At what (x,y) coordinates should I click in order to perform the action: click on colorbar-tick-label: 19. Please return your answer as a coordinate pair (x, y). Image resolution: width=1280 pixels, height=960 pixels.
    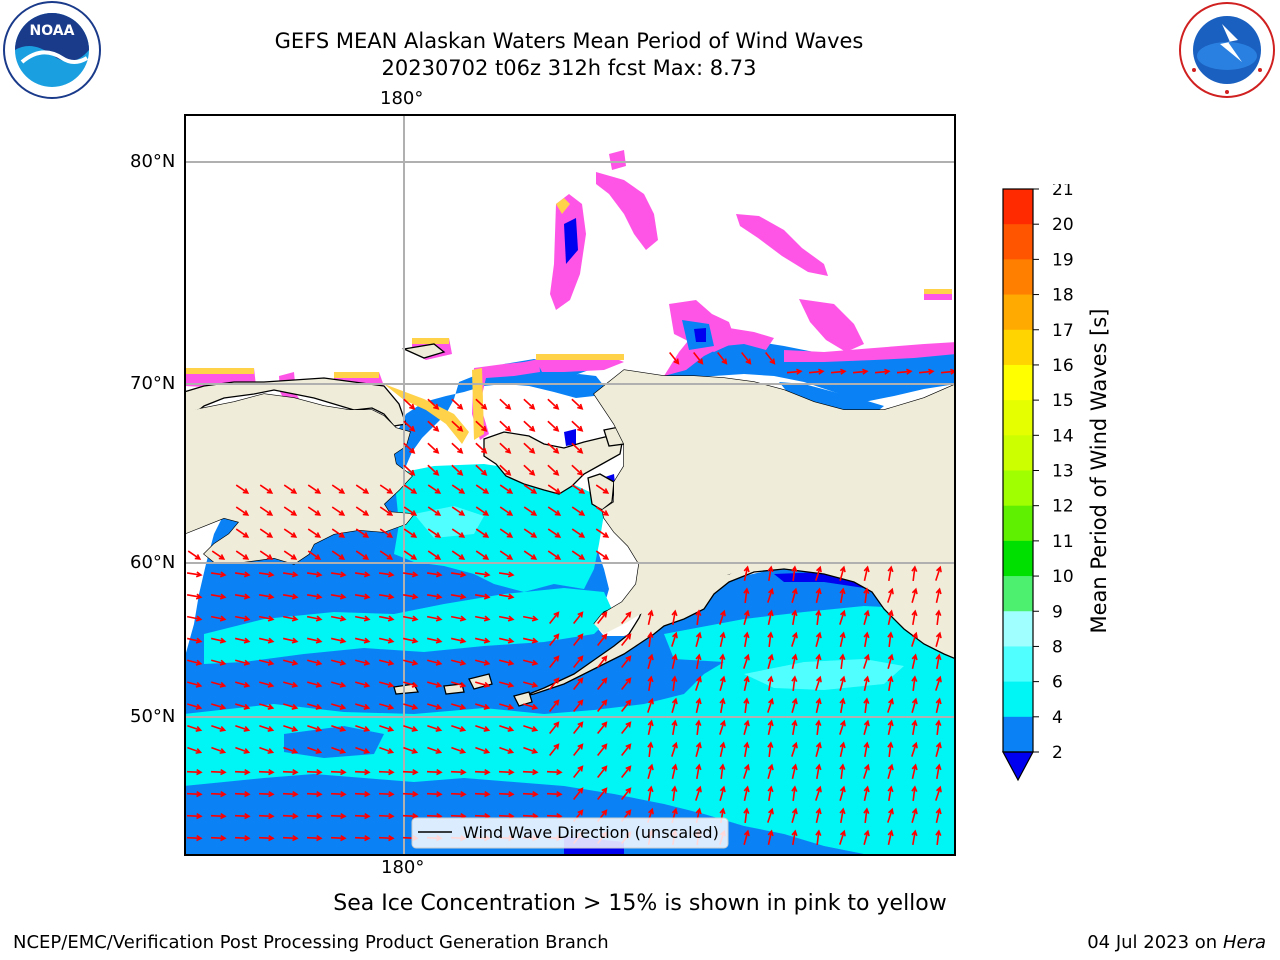
    Looking at the image, I should click on (1063, 260).